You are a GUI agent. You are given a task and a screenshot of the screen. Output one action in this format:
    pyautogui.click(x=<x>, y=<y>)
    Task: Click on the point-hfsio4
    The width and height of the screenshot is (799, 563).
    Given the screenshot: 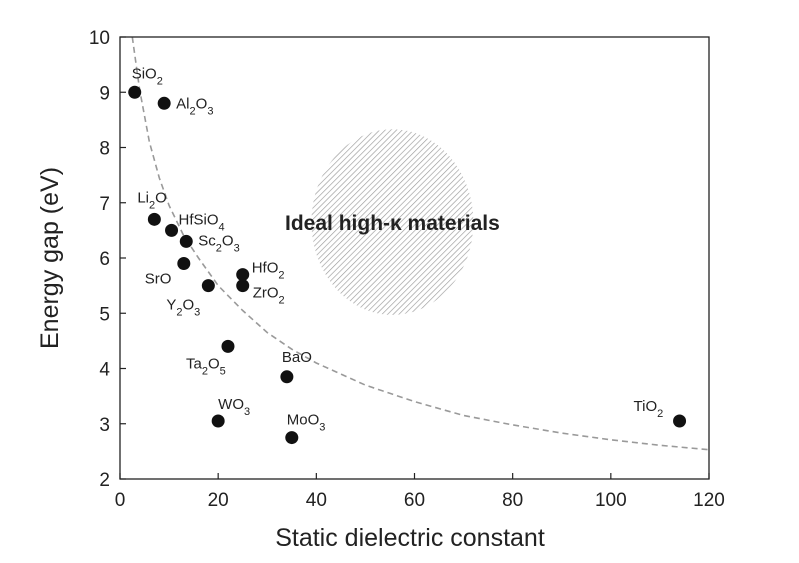 What is the action you would take?
    pyautogui.click(x=172, y=230)
    